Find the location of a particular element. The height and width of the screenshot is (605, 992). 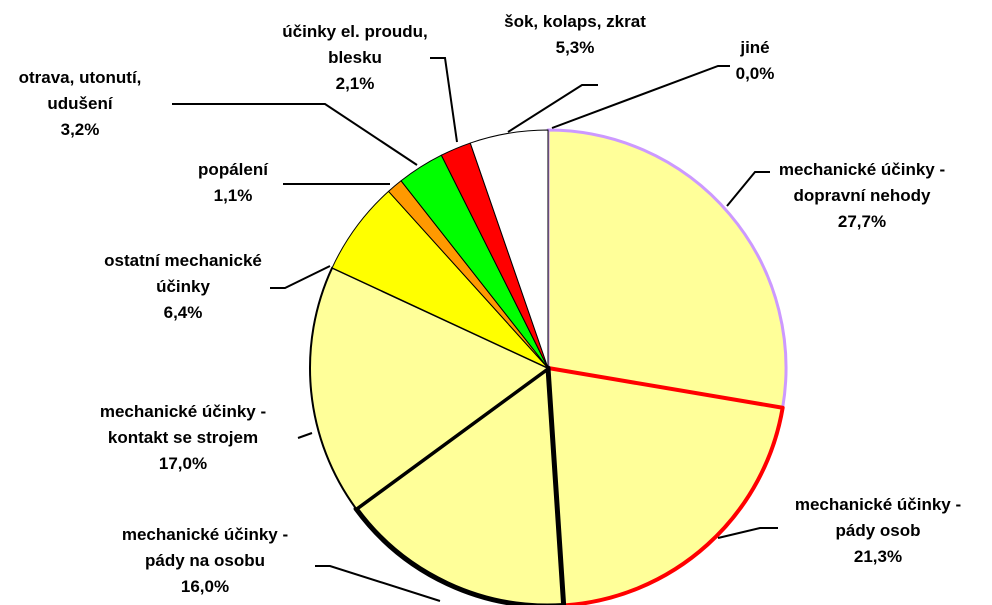

slice-label: jiné is located at coordinates (755, 47).